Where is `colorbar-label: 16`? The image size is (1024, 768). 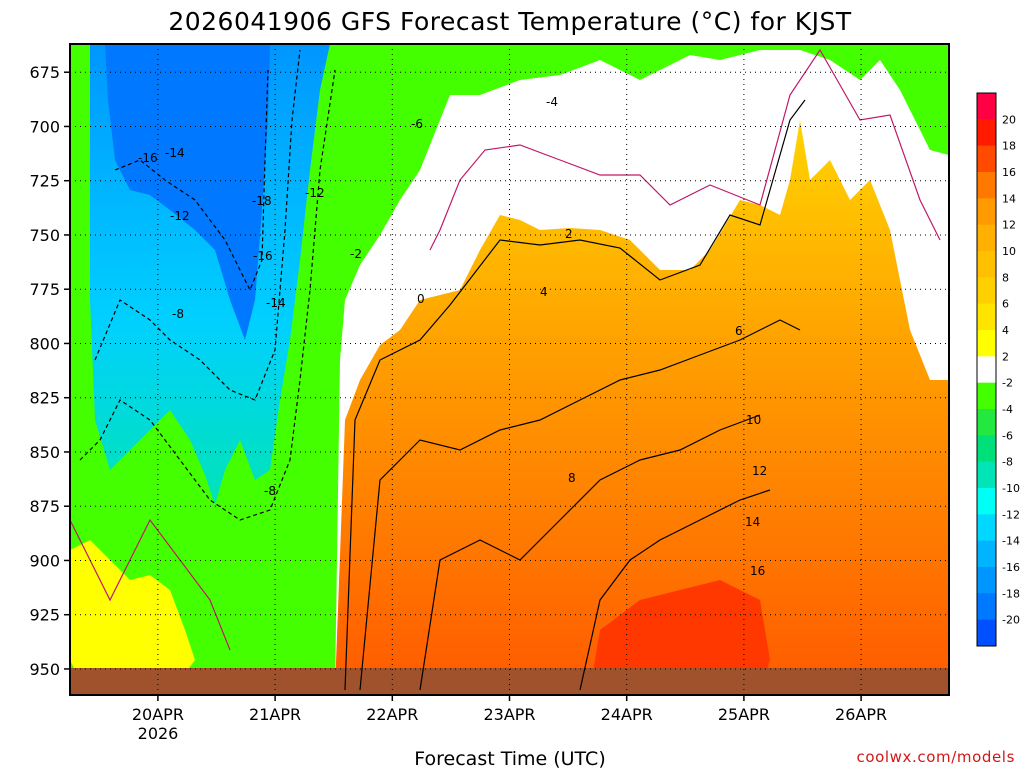 colorbar-label: 16 is located at coordinates (1009, 172).